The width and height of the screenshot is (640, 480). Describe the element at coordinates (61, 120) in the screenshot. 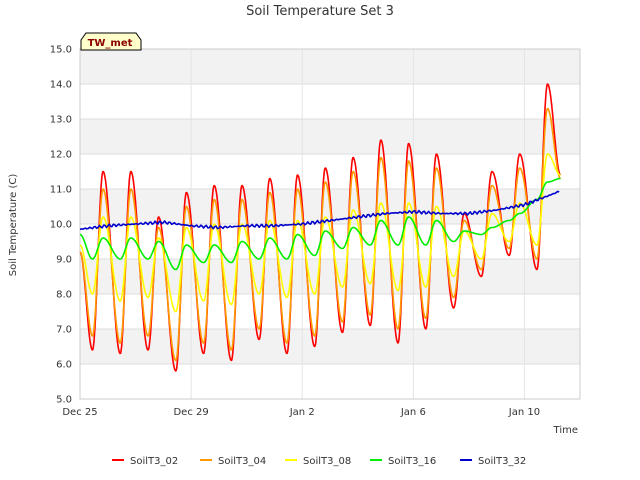

I see `y-tick-label: 13.0` at that location.